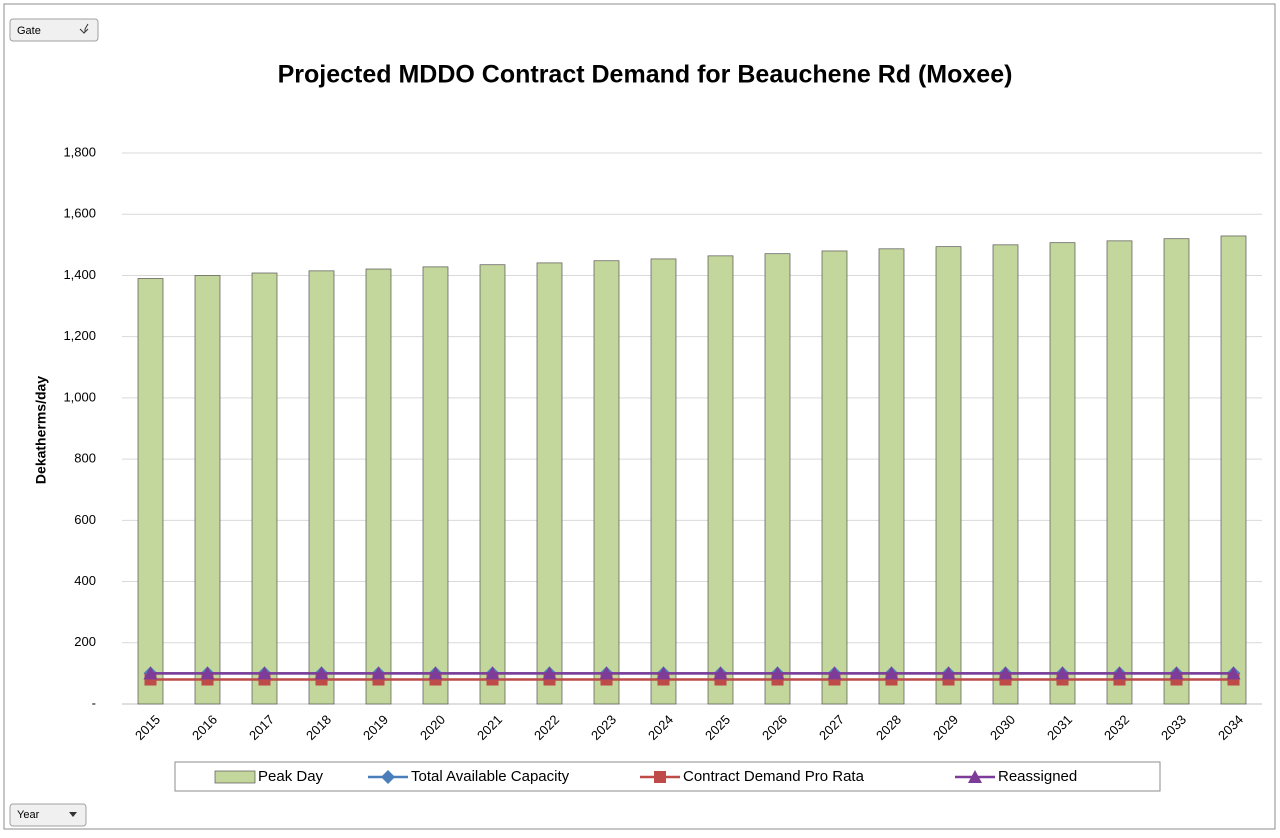 The width and height of the screenshot is (1280, 838). Describe the element at coordinates (85, 519) in the screenshot. I see `y-tick-label: 600` at that location.